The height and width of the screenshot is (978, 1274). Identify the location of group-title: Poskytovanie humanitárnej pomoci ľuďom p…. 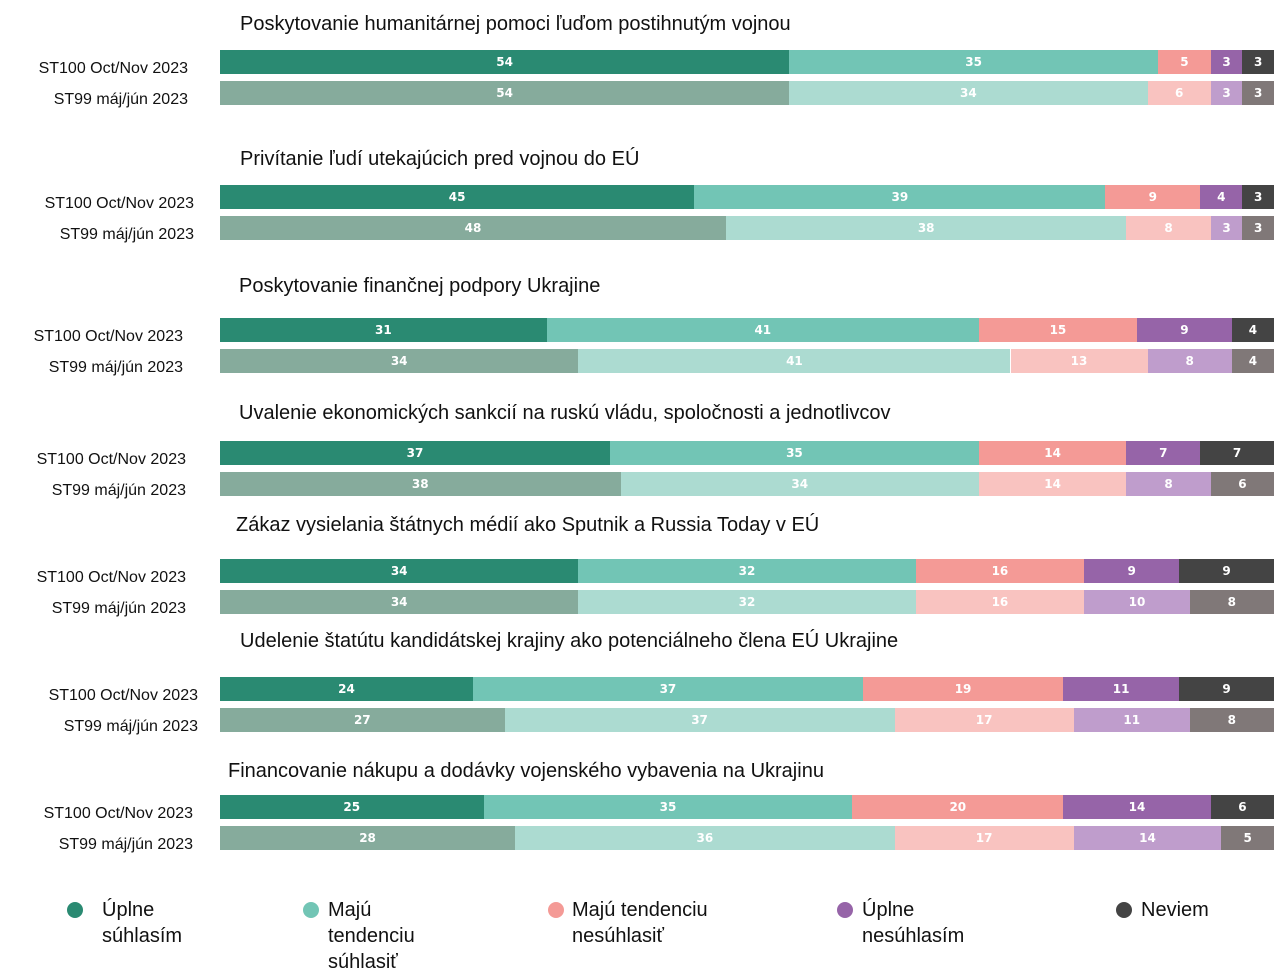
(515, 24).